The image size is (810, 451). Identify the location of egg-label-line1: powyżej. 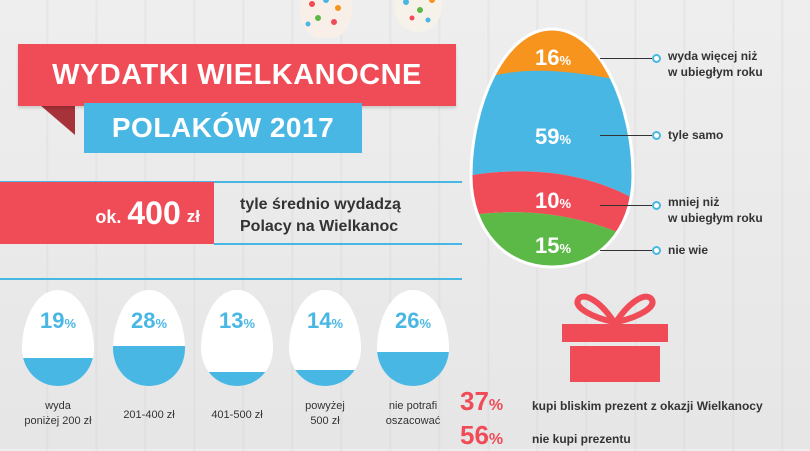
(325, 406).